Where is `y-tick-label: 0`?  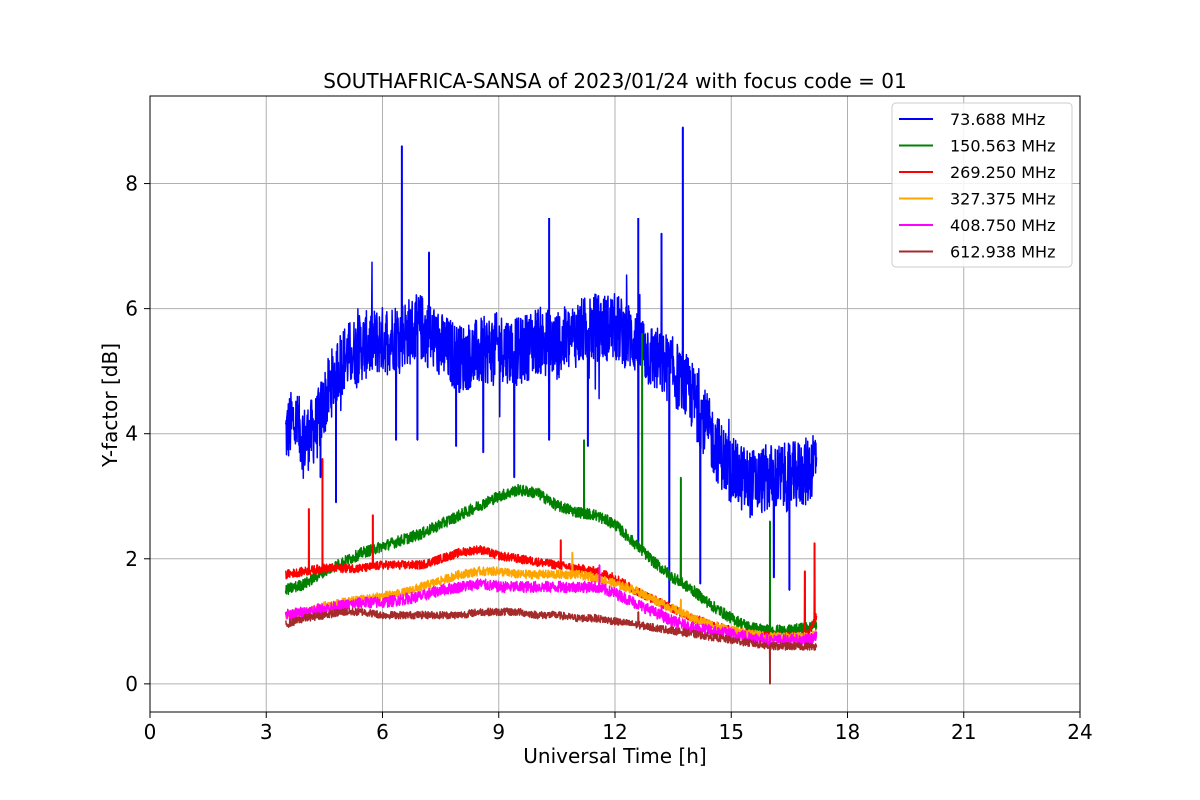 y-tick-label: 0 is located at coordinates (131, 684).